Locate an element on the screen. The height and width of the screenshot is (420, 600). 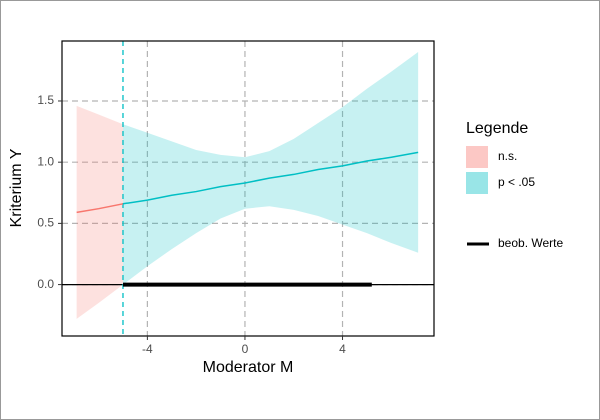
legend-label: beob. Werte is located at coordinates (530, 243).